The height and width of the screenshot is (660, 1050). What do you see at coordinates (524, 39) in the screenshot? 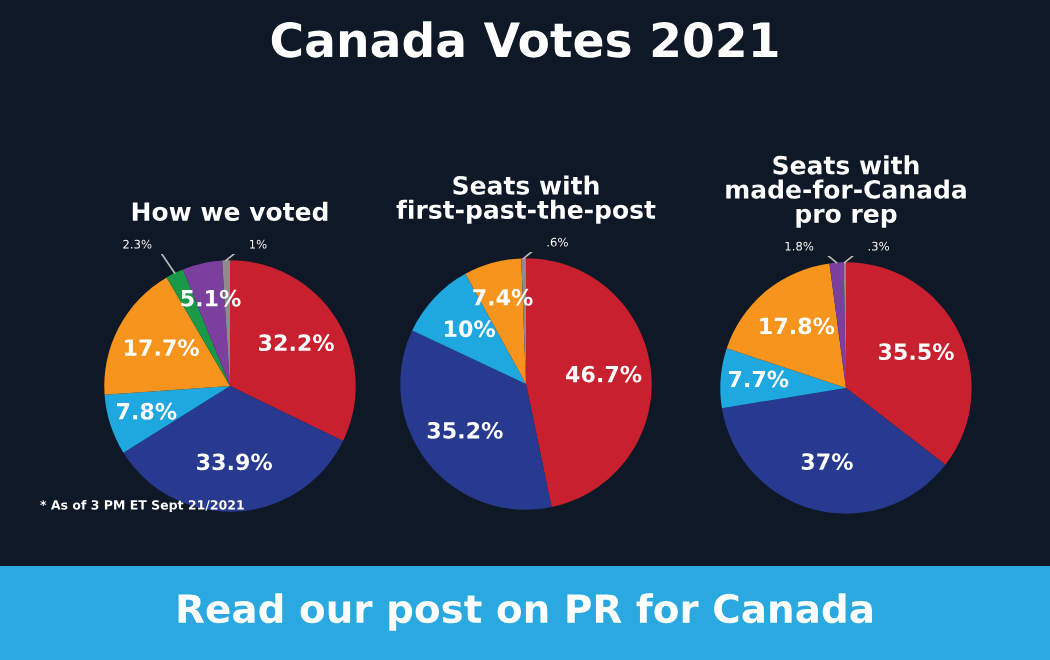
I see `text: Canada Votes 2021` at bounding box center [524, 39].